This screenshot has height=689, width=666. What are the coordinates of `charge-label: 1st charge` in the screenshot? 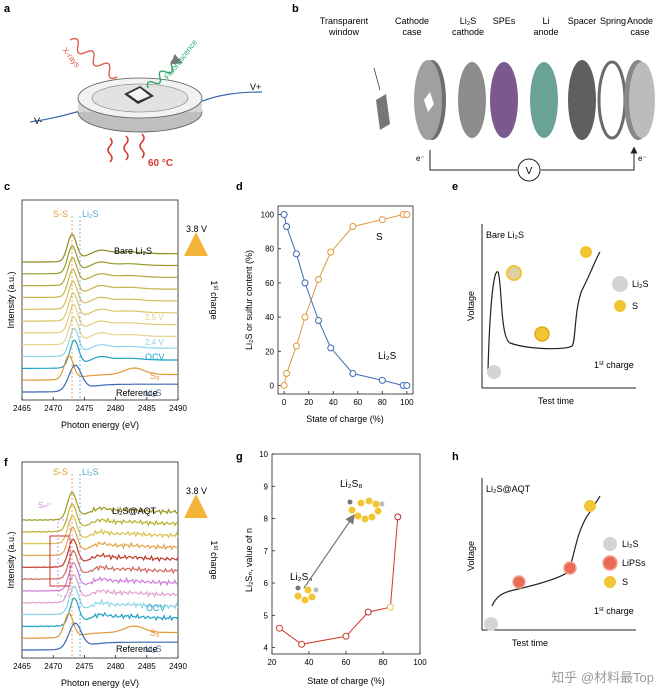 It's located at (214, 559).